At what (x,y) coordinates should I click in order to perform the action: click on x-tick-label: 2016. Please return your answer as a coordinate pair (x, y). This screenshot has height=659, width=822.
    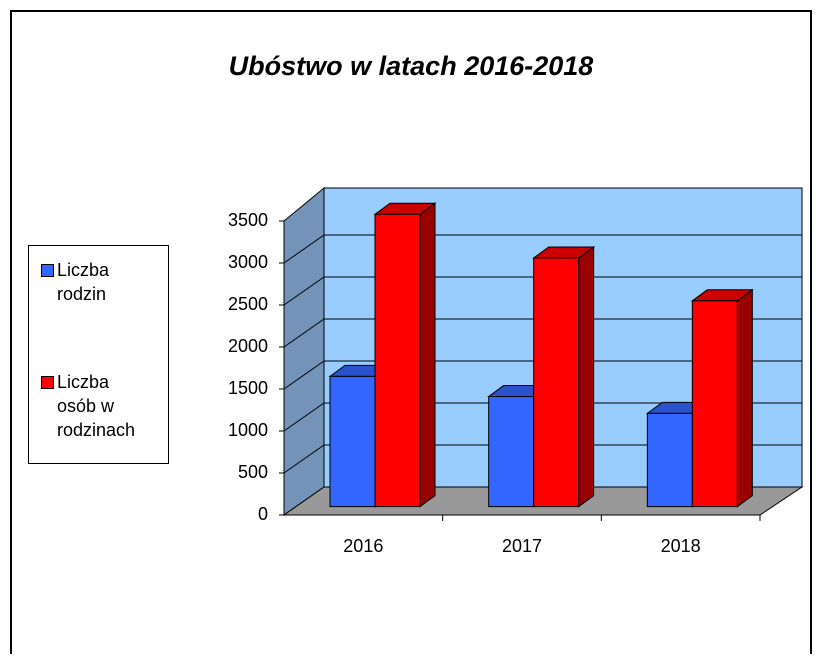
    Looking at the image, I should click on (363, 546).